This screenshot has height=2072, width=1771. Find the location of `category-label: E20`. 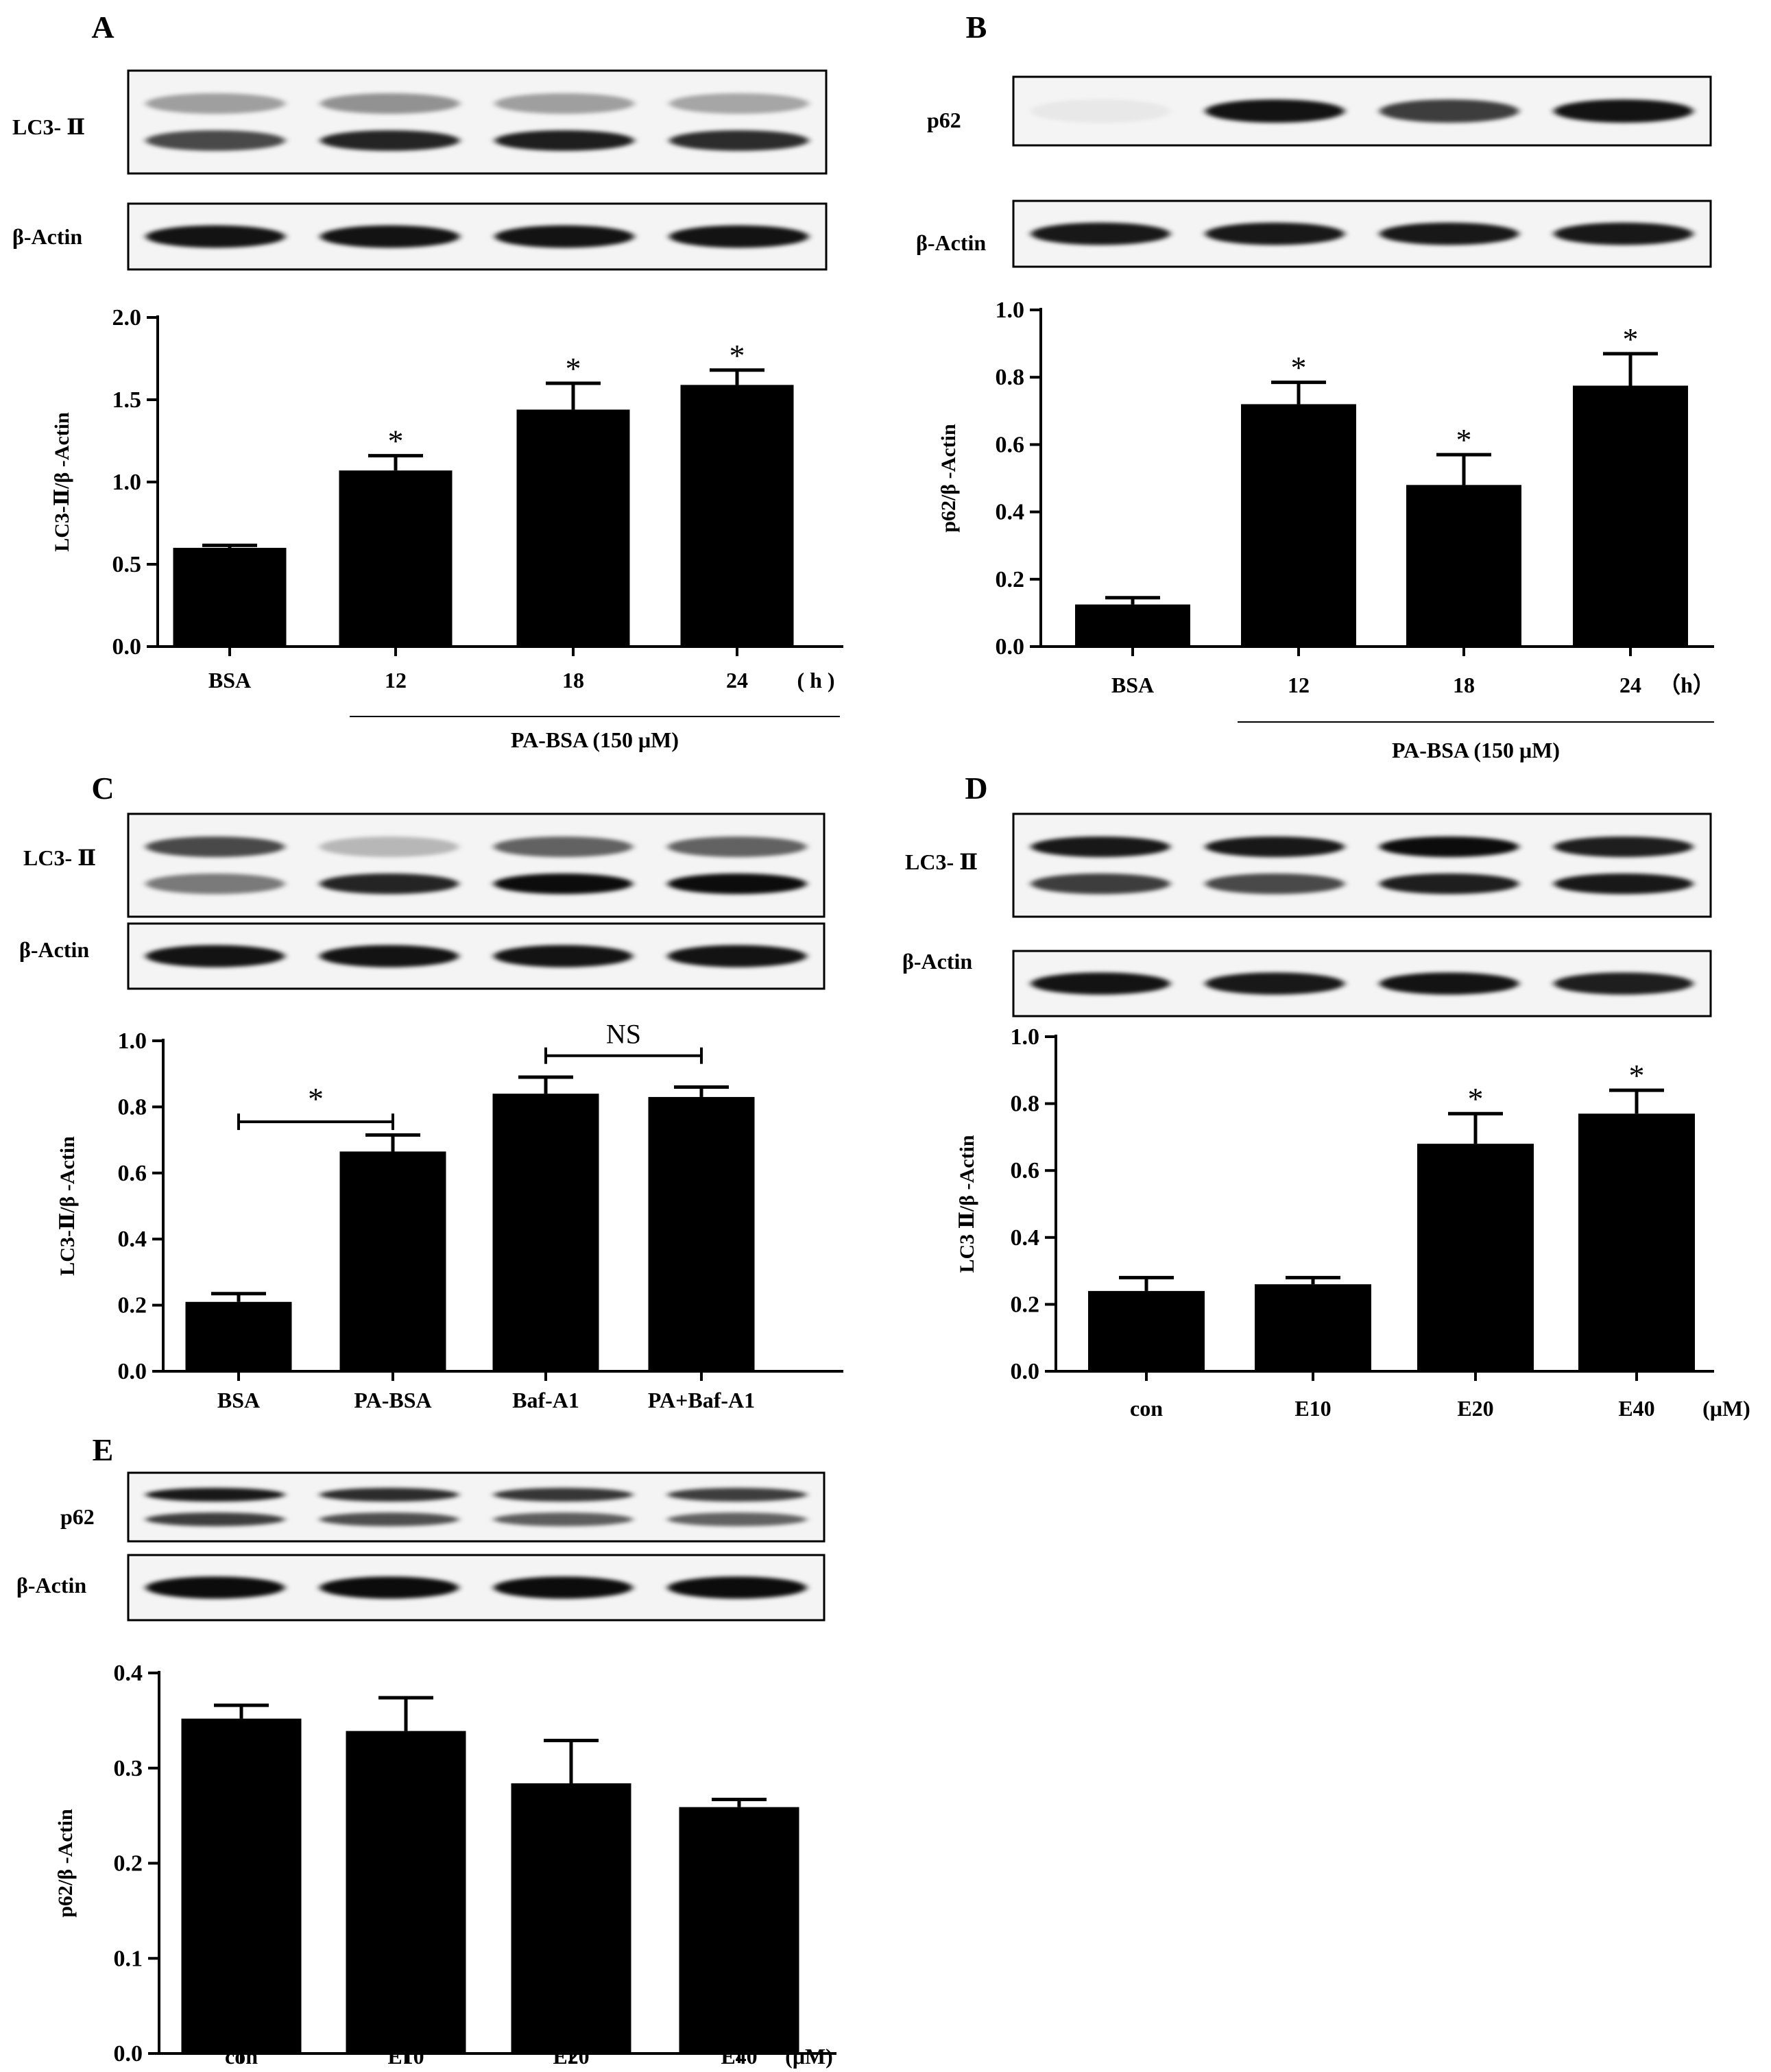

category-label: E20 is located at coordinates (1475, 1408).